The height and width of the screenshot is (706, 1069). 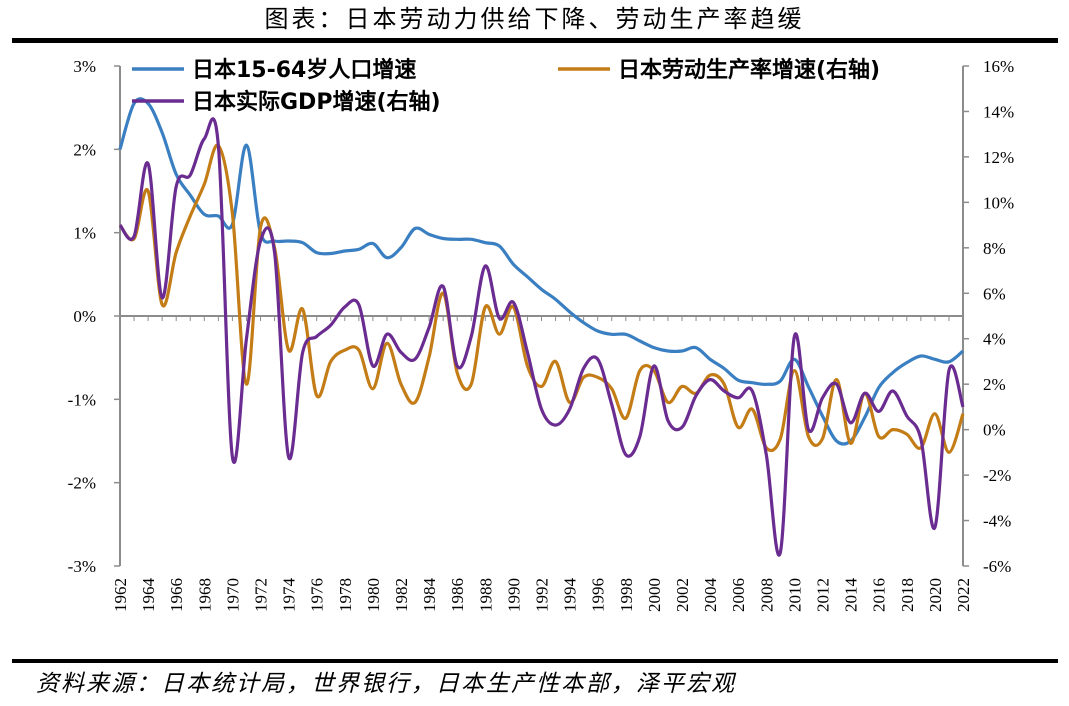 What do you see at coordinates (345, 595) in the screenshot?
I see `x-tick-label: 1978` at bounding box center [345, 595].